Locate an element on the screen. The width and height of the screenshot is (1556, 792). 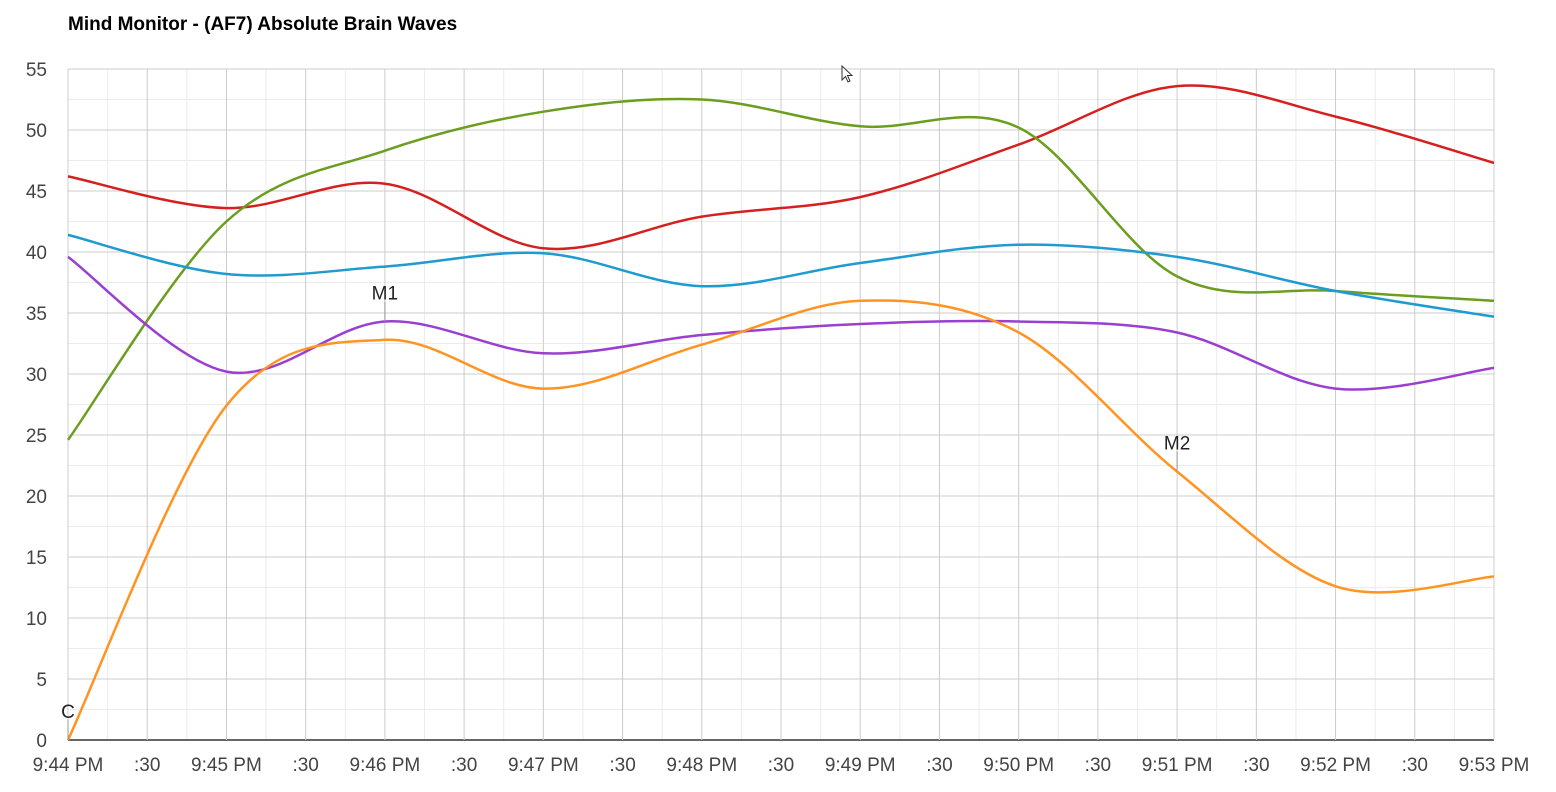
y-axis-tick-labels: 0 5 10 15 20 25 30 35 40 45 50 55 is located at coordinates (36, 406).